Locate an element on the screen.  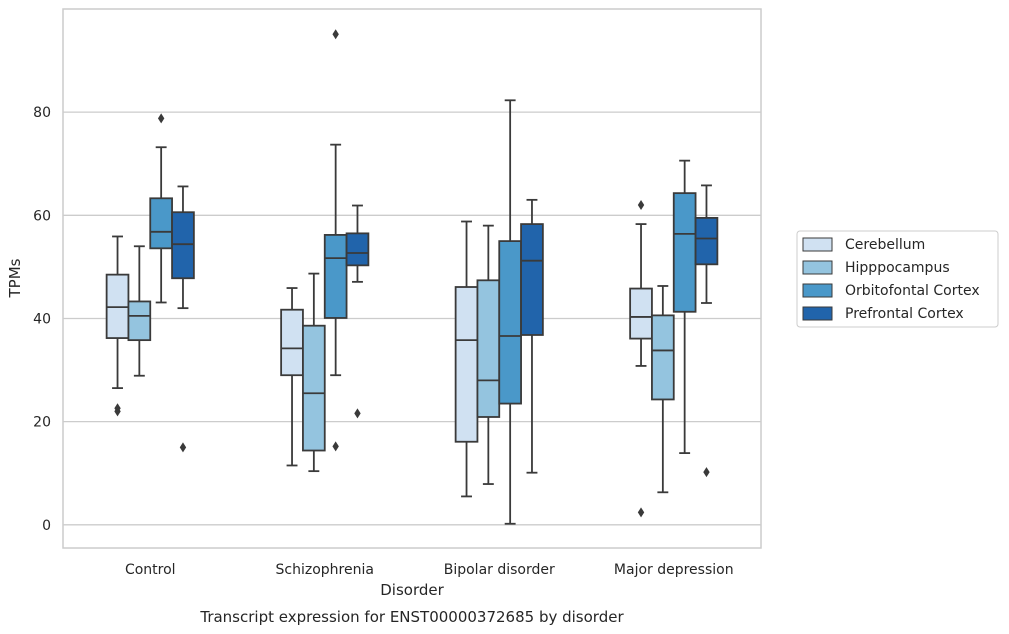
legend-frame is located at coordinates (897, 279).